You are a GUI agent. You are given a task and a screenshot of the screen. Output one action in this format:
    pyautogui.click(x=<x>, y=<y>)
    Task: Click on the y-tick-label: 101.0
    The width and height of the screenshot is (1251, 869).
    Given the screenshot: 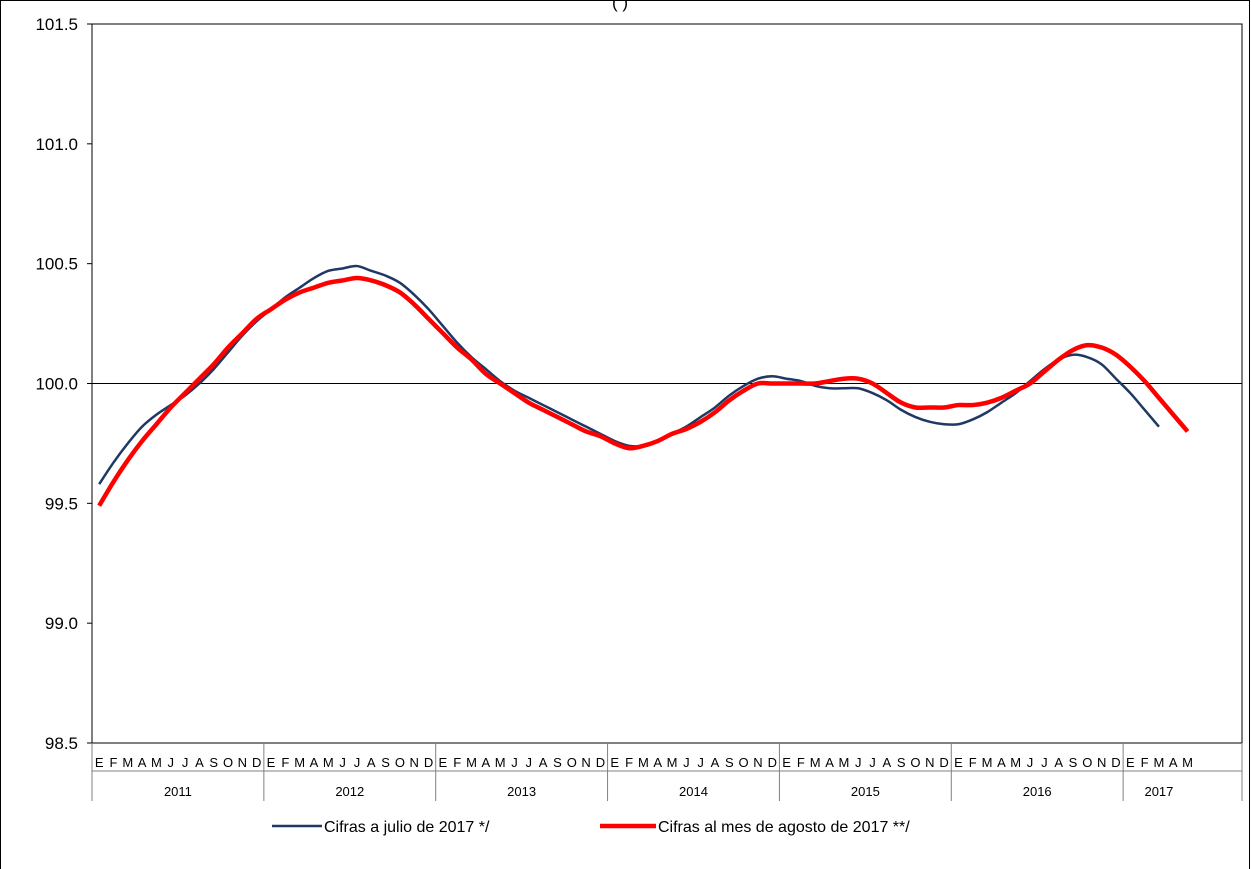 What is the action you would take?
    pyautogui.click(x=56, y=144)
    